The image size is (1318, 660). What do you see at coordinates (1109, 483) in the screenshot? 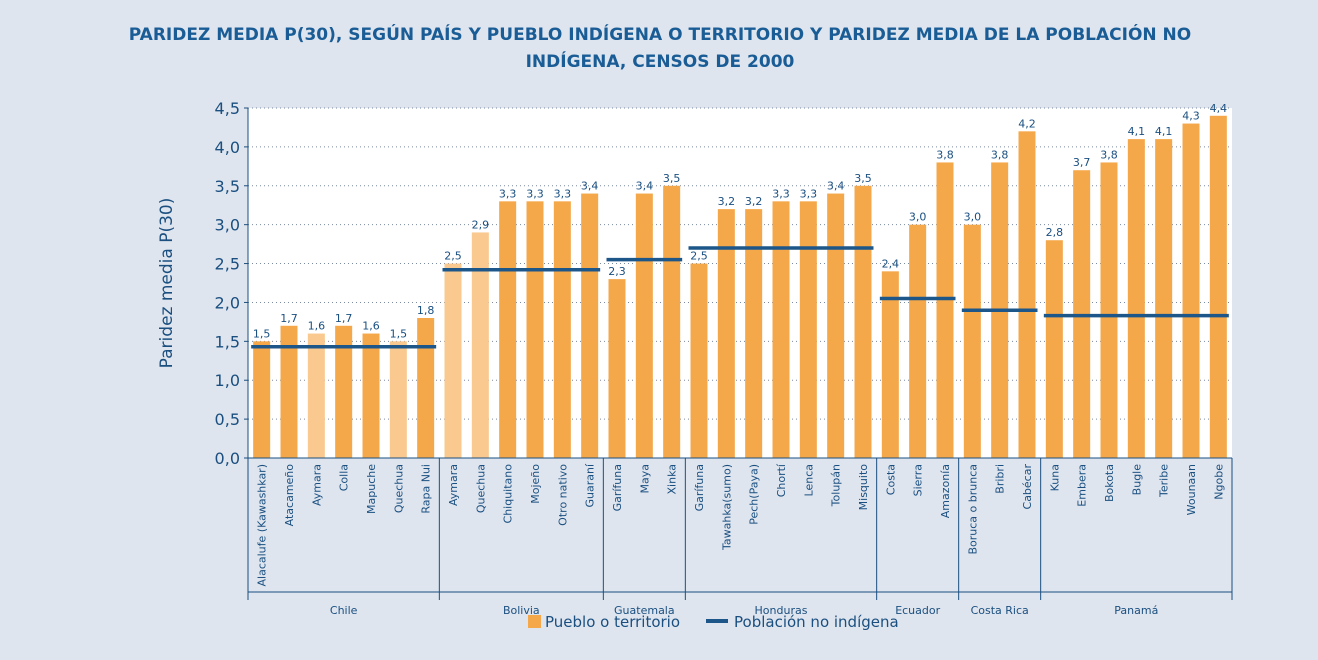
I see `x-tick-label: Bokota` at bounding box center [1109, 483].